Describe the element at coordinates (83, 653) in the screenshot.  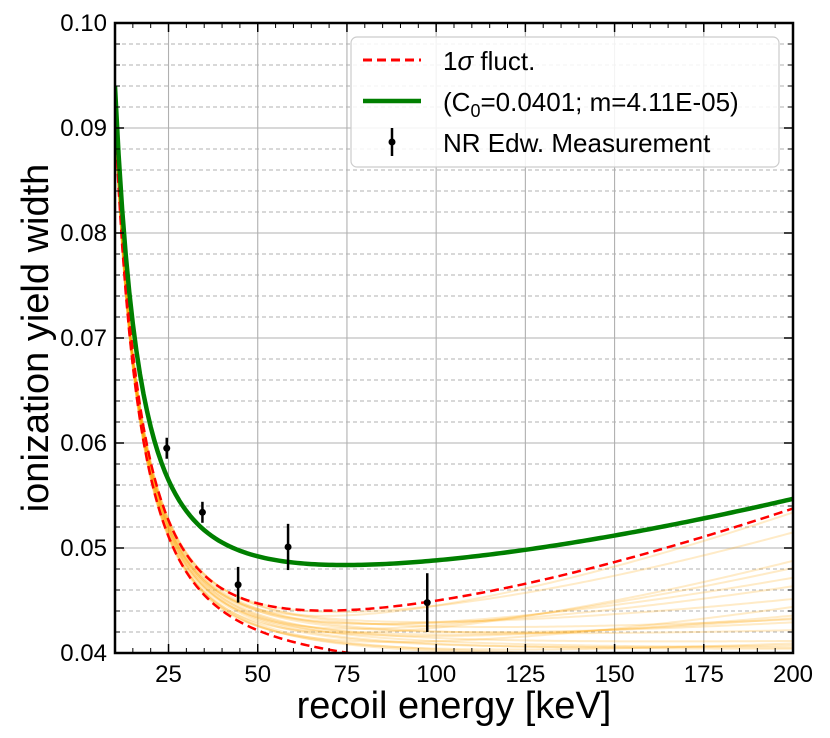
I see `y-tick-label: 0.04` at that location.